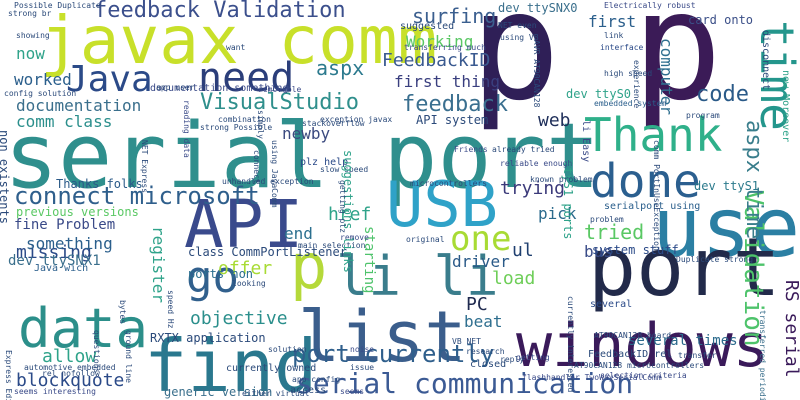 This screenshot has width=800, height=400. I want to click on word-done: done, so click(645, 181).